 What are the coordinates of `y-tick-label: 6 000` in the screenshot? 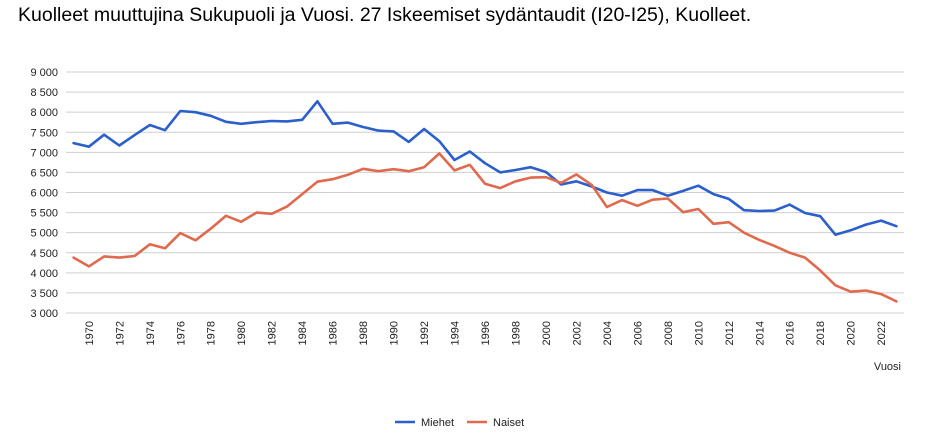 It's located at (44, 194).